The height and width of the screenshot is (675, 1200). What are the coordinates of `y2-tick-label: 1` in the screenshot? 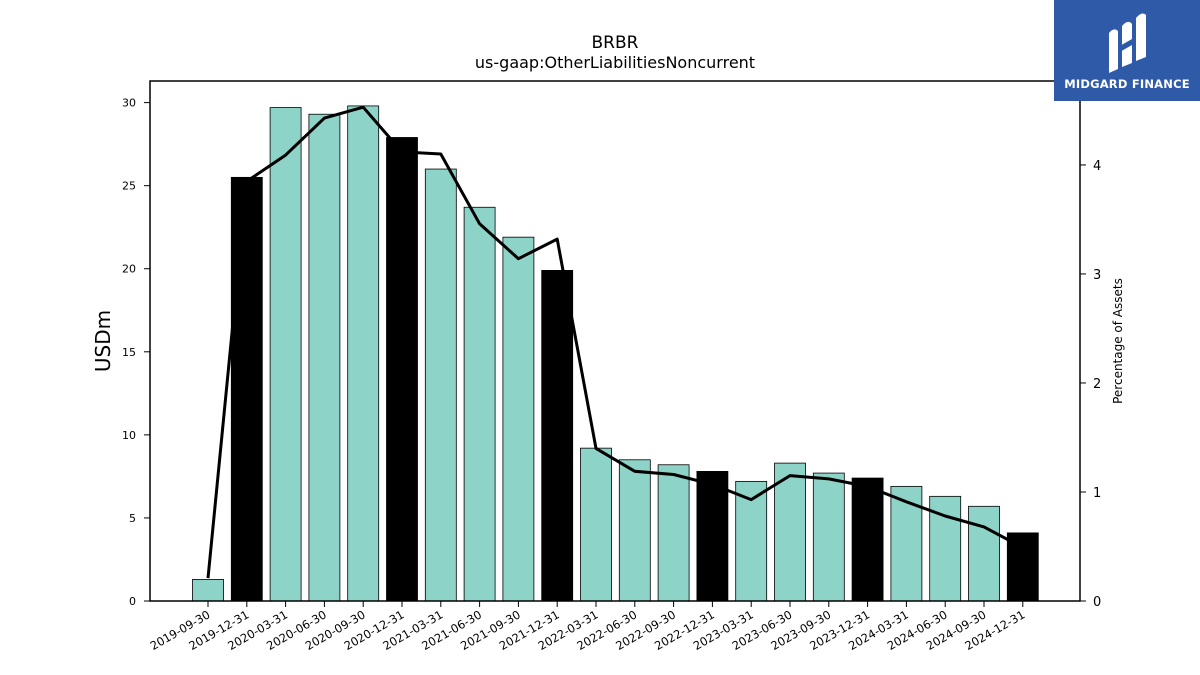 It's located at (1097, 493).